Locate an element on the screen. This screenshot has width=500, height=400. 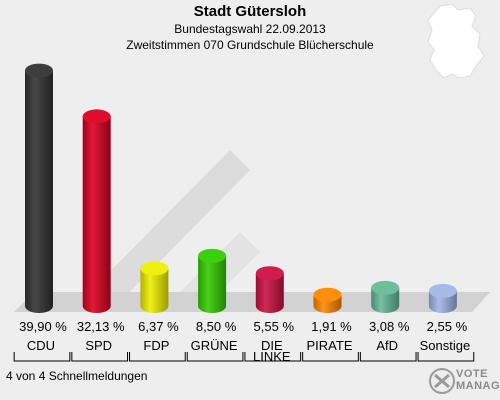
category-label: AfD is located at coordinates (387, 345).